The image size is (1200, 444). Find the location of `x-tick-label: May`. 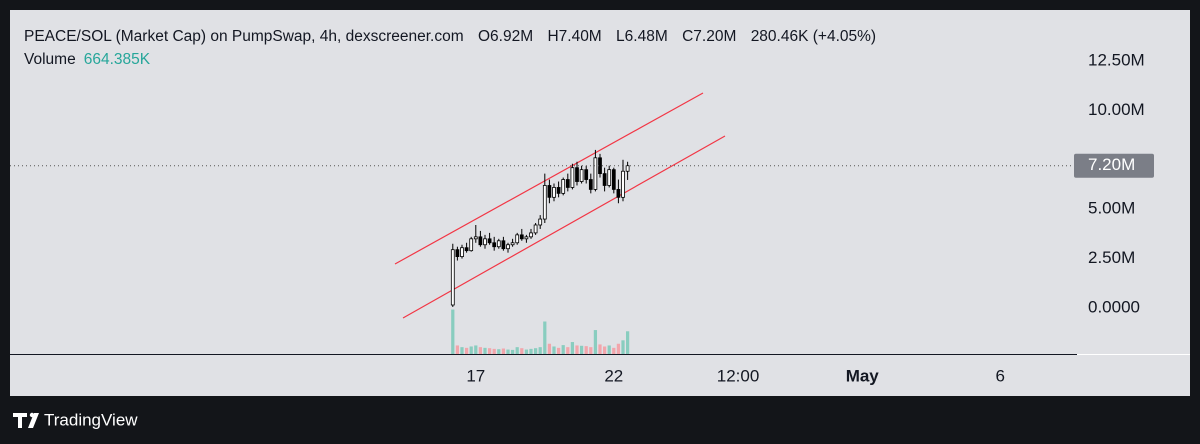

x-tick-label: May is located at coordinates (863, 375).